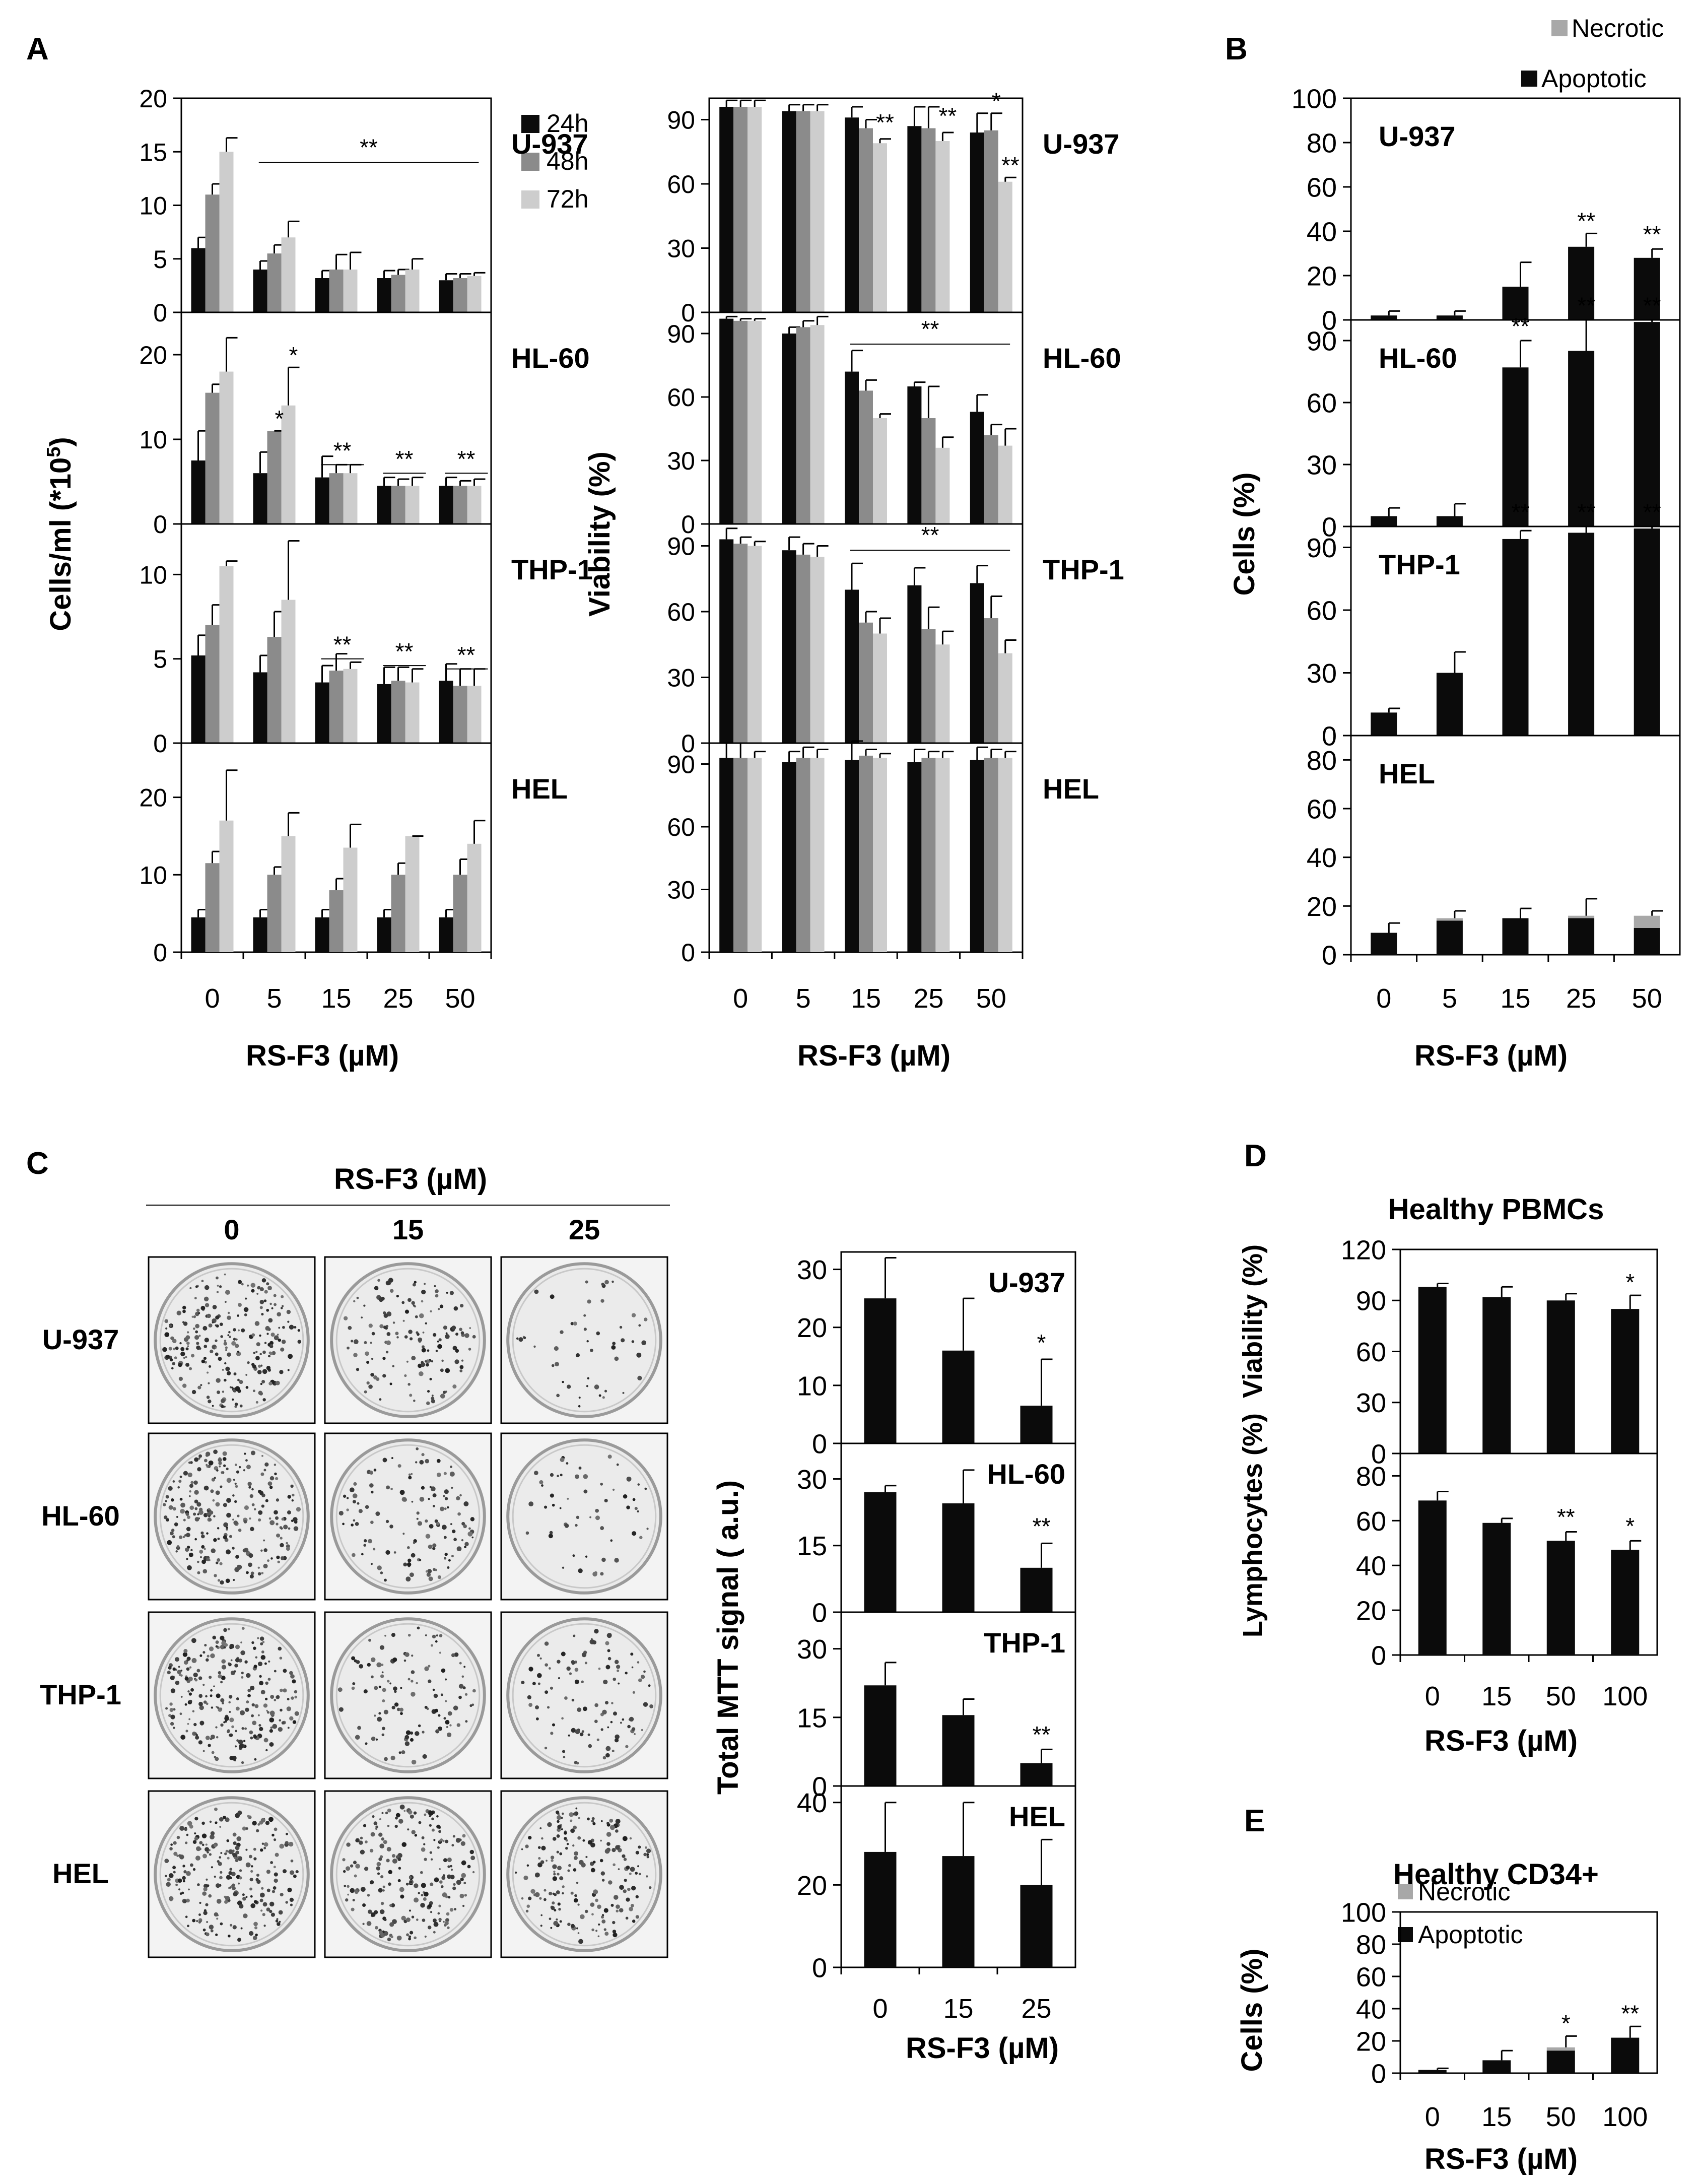 This screenshot has width=1698, height=2184. Describe the element at coordinates (1383, 998) in the screenshot. I see `xtick-label: 0` at that location.